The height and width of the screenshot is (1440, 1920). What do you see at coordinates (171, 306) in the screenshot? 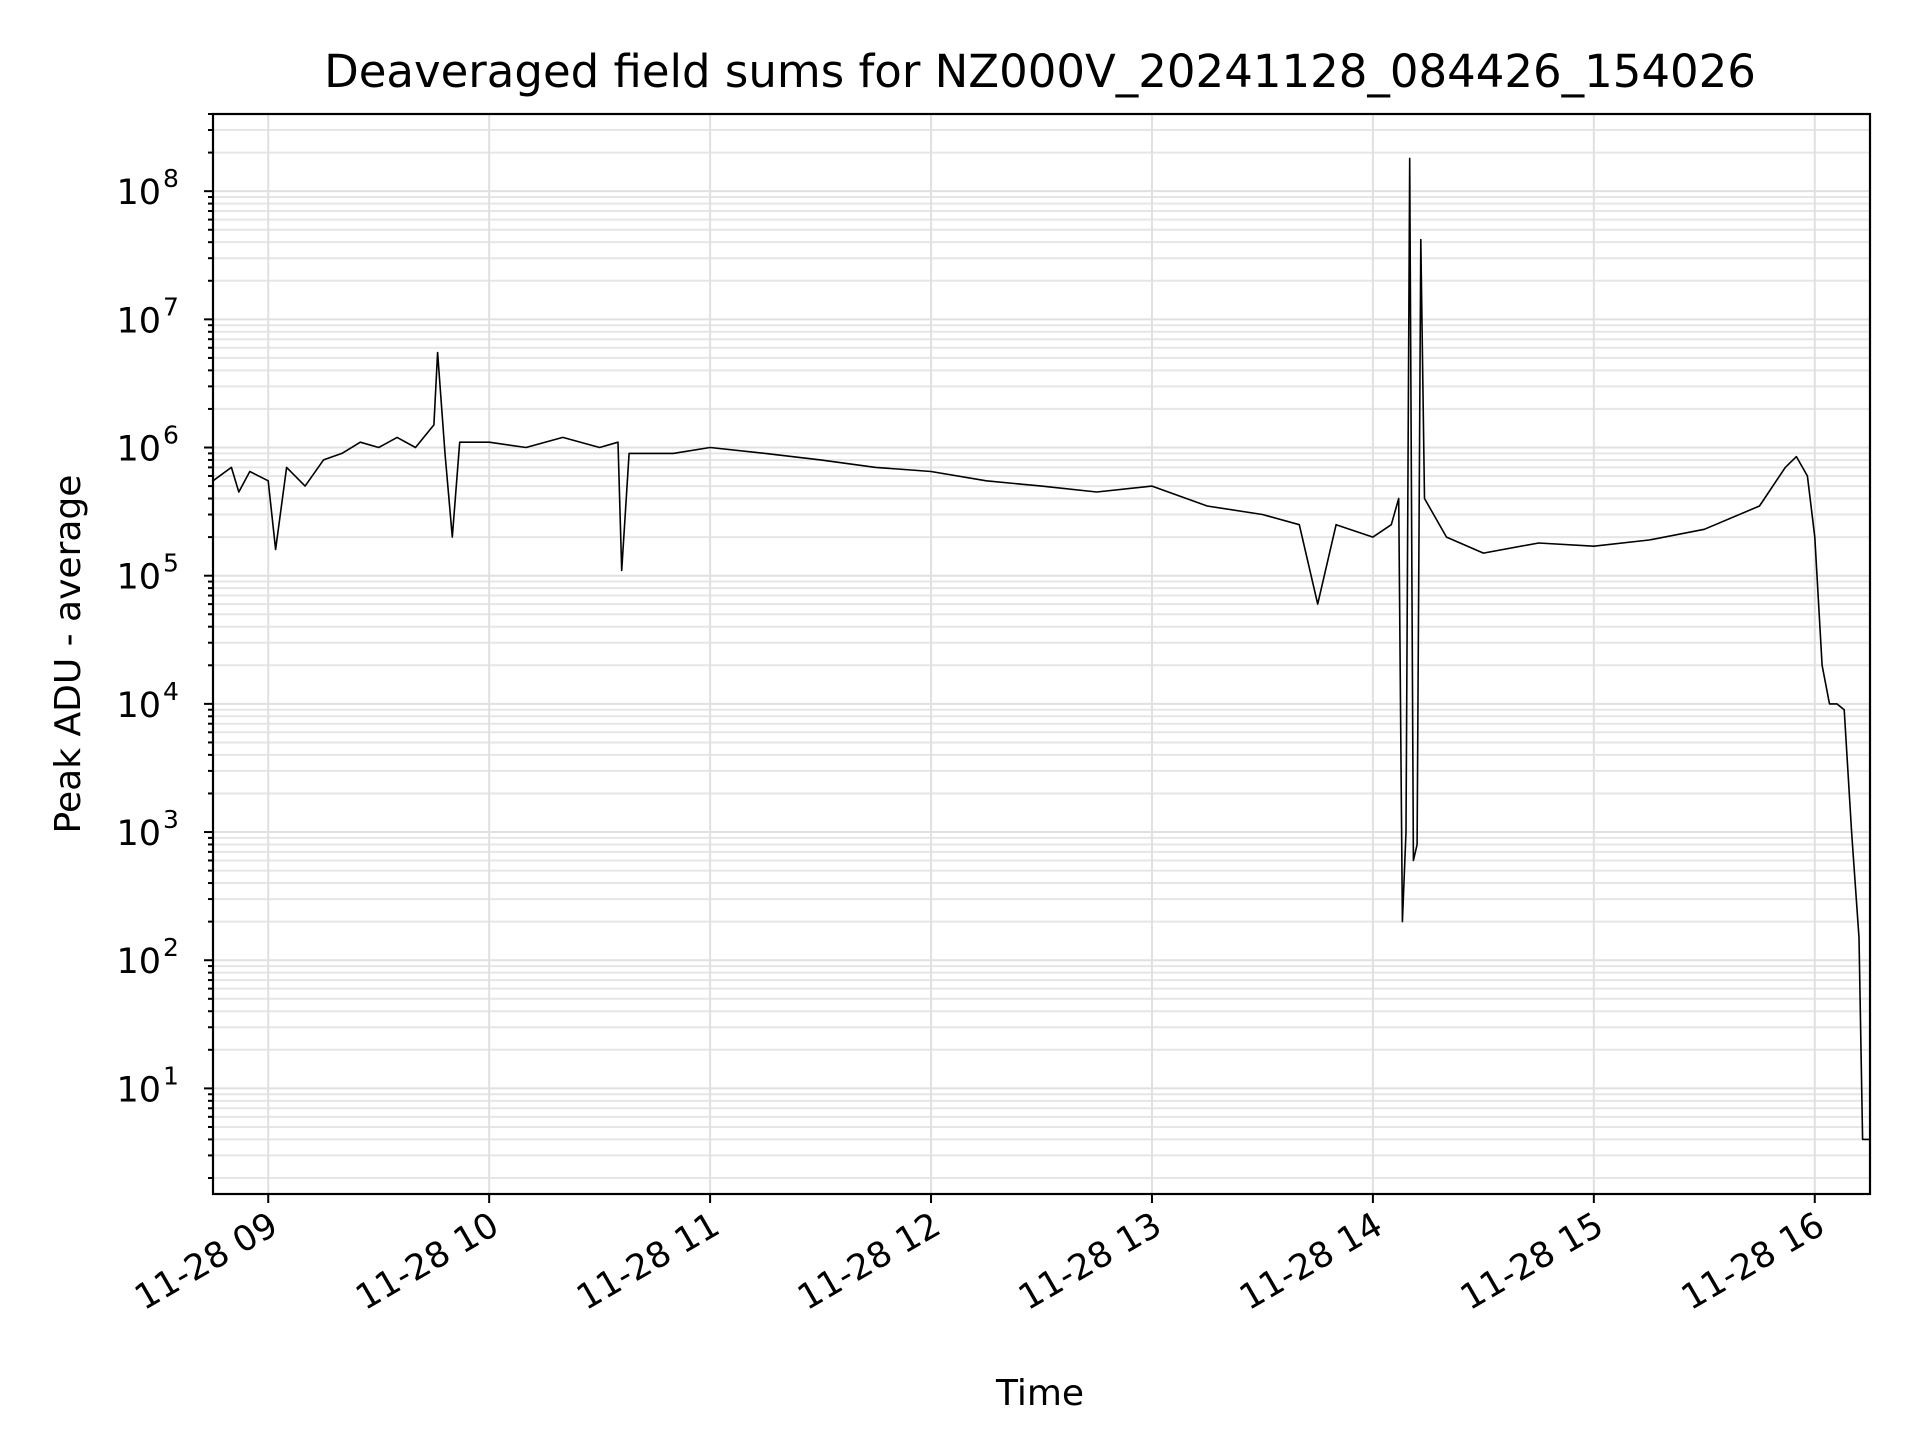
I see `y-tick-exponent: 7` at bounding box center [171, 306].